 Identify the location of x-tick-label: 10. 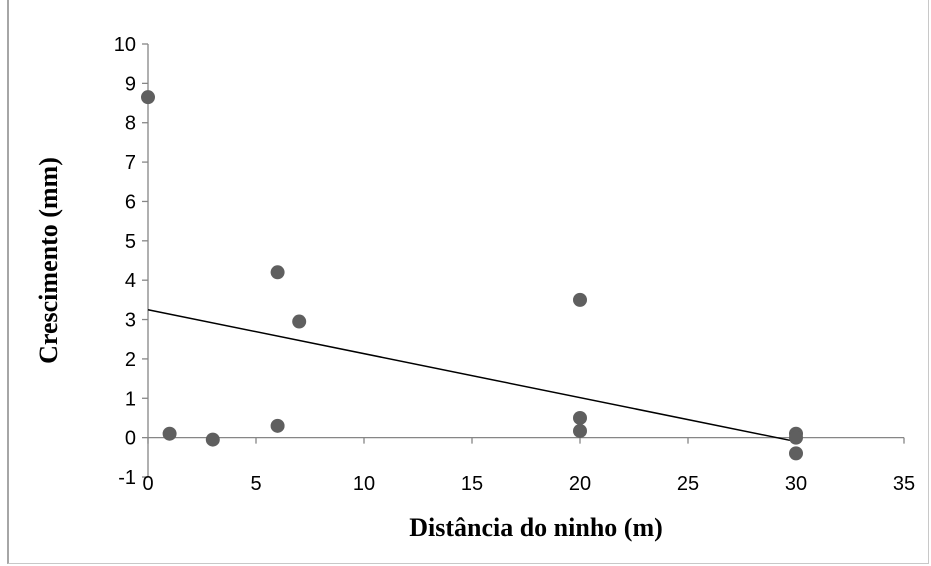
(364, 484).